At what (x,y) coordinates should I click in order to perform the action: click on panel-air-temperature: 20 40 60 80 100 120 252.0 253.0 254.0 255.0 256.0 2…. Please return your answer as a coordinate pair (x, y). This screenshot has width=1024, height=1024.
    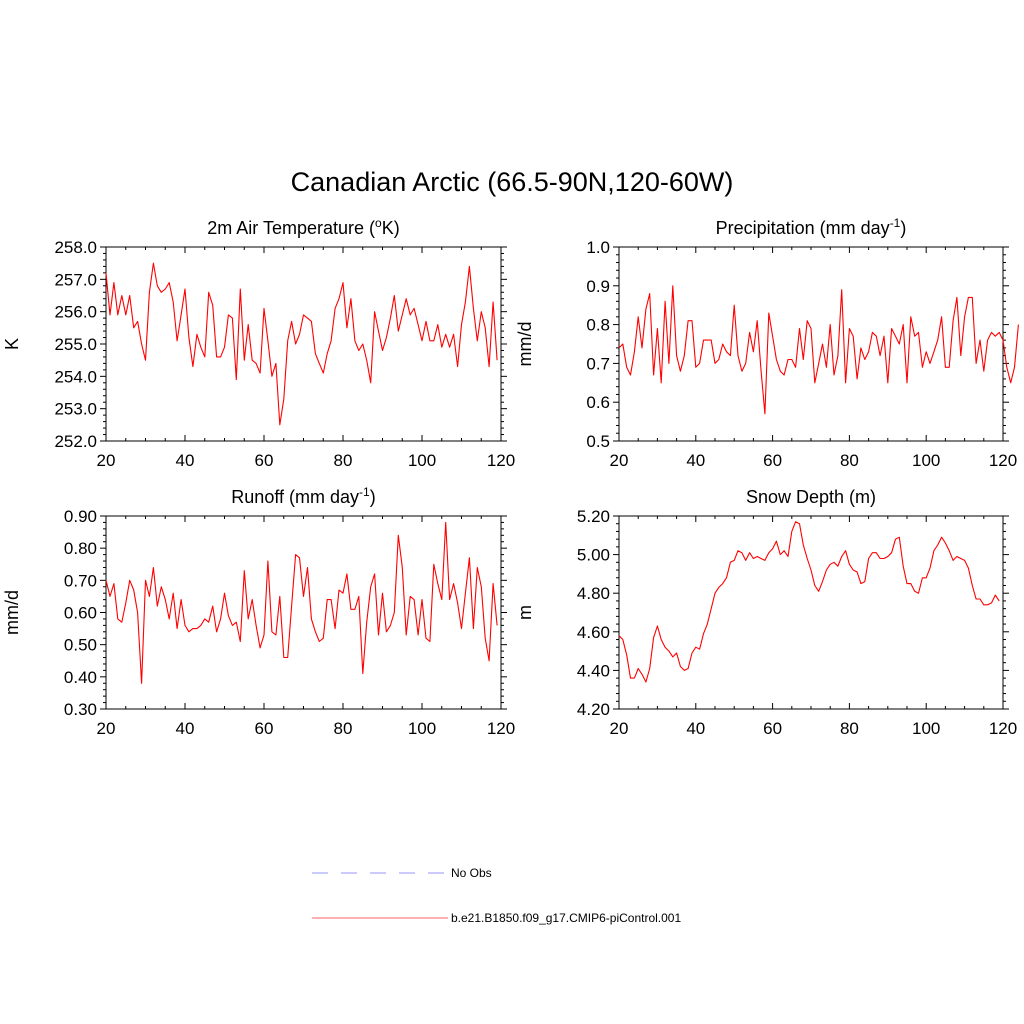
    Looking at the image, I should click on (258, 343).